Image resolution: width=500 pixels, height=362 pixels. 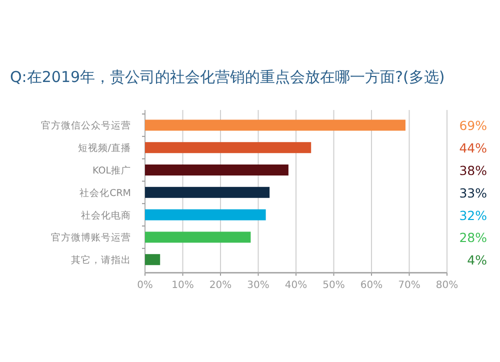 What do you see at coordinates (145, 285) in the screenshot?
I see `x-tick-label: 0%` at bounding box center [145, 285].